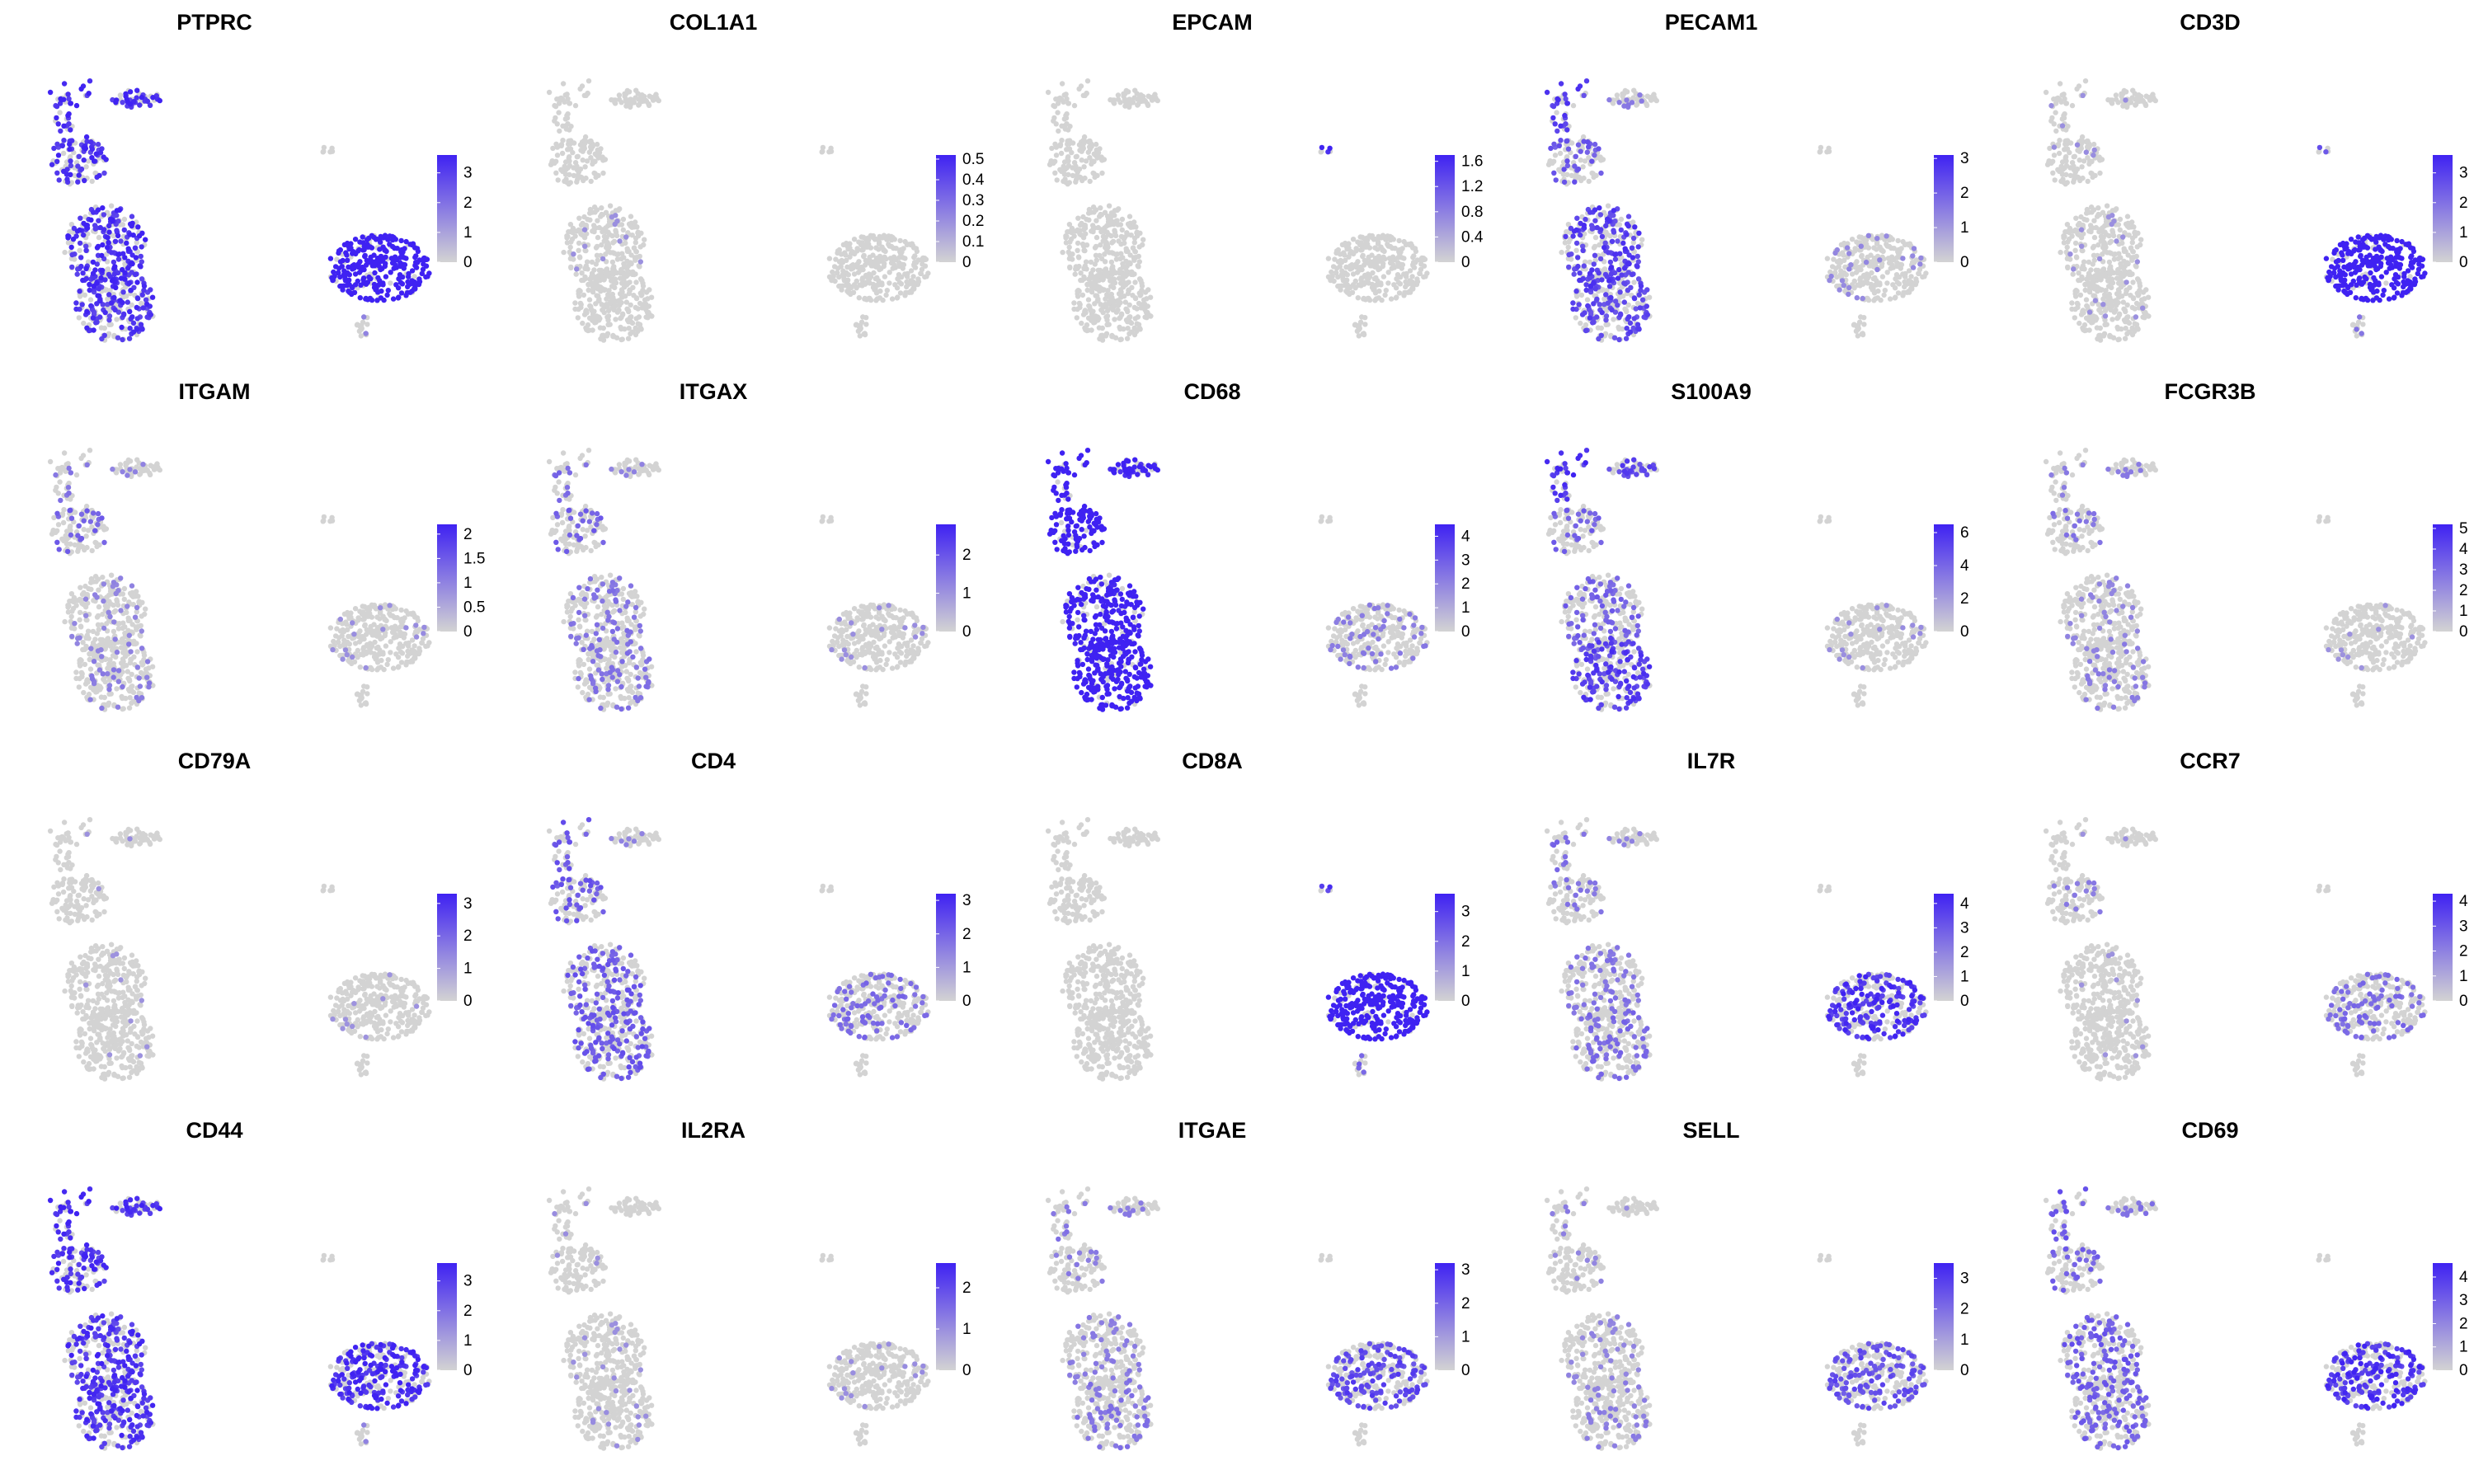  What do you see at coordinates (973, 221) in the screenshot?
I see `colorbar-tick-label: 0.2` at bounding box center [973, 221].